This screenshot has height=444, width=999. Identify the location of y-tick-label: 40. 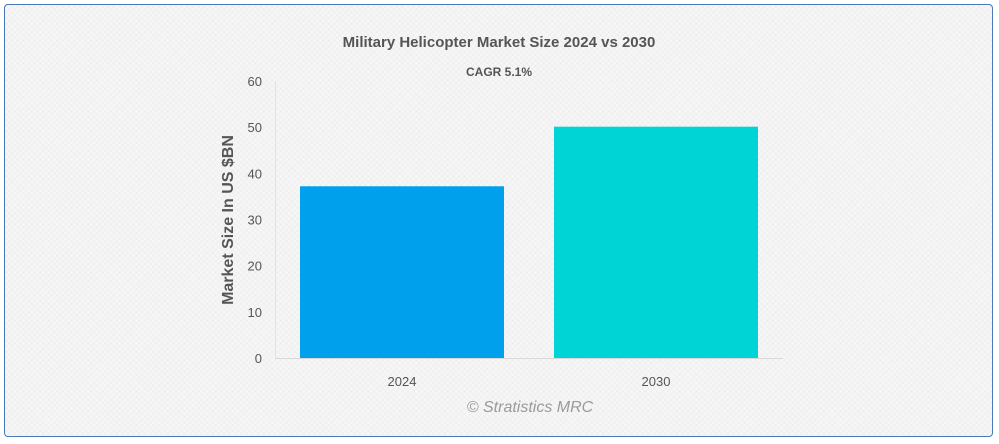
(255, 173).